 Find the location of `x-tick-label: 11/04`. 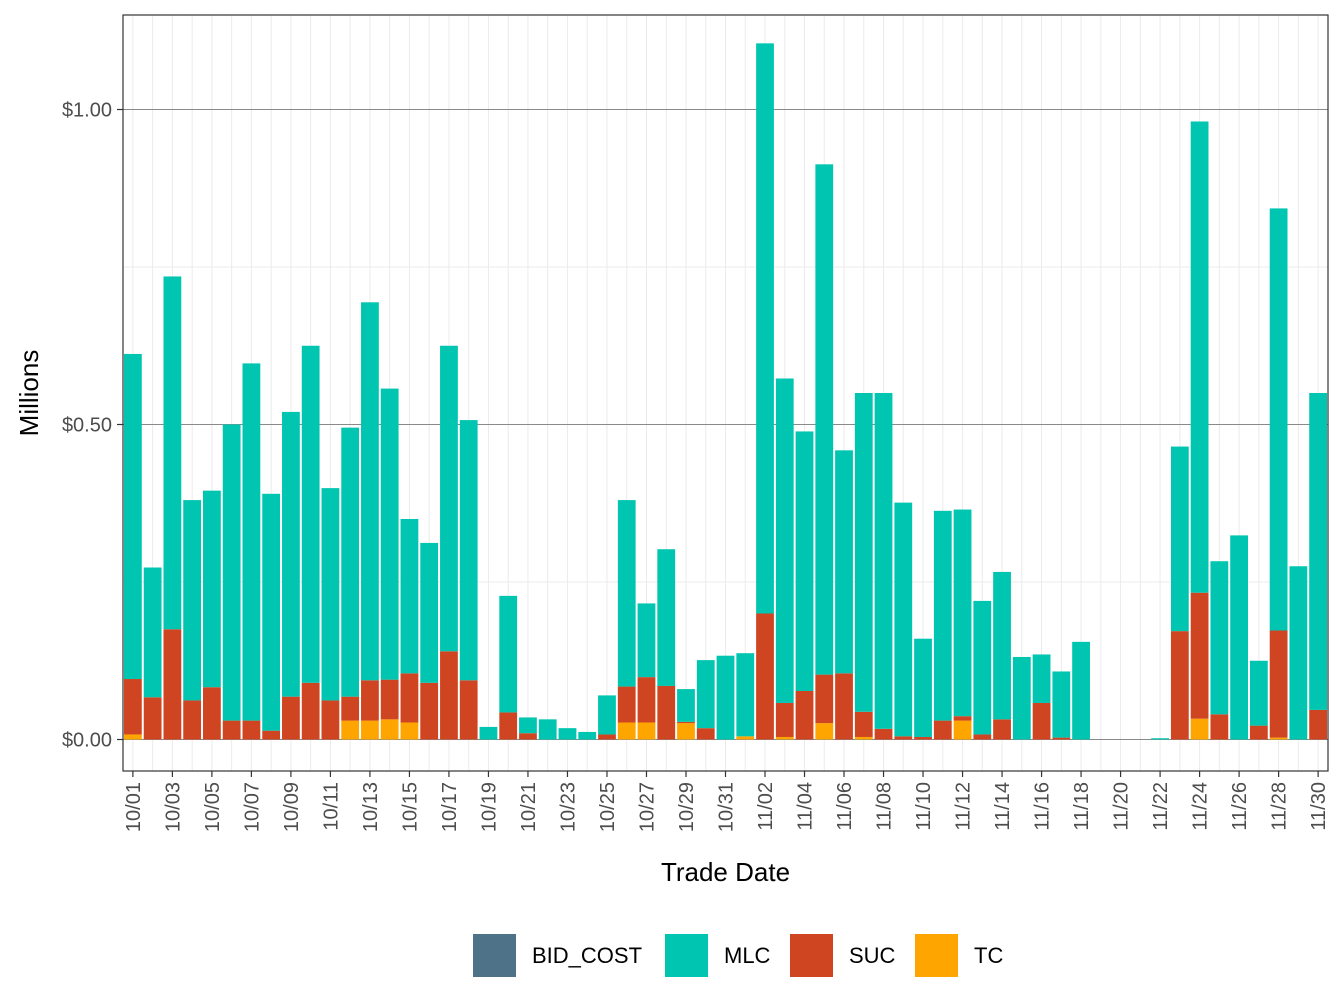

x-tick-label: 11/04 is located at coordinates (806, 806).